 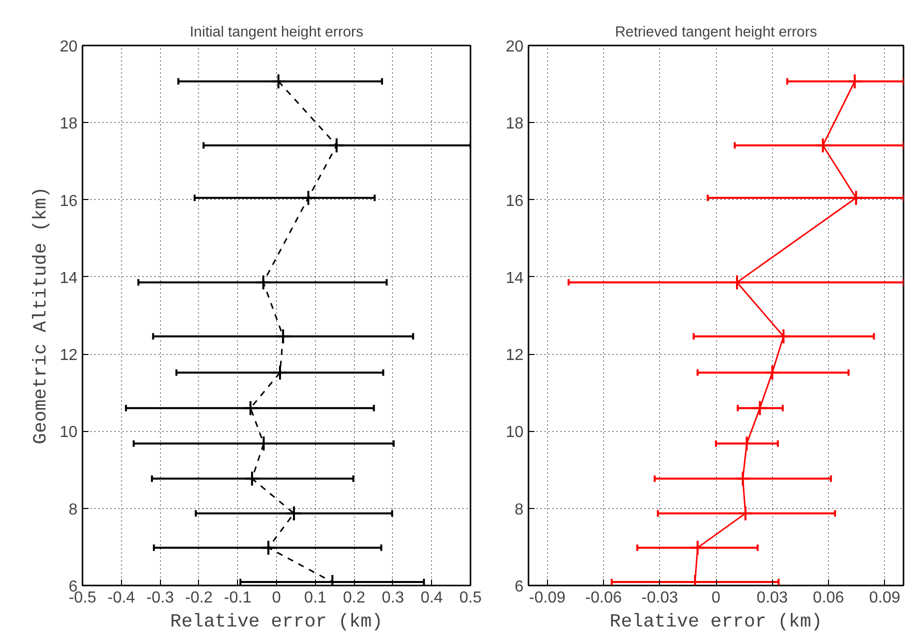 What do you see at coordinates (238, 598) in the screenshot?
I see `x-tick-label: -0.1` at bounding box center [238, 598].